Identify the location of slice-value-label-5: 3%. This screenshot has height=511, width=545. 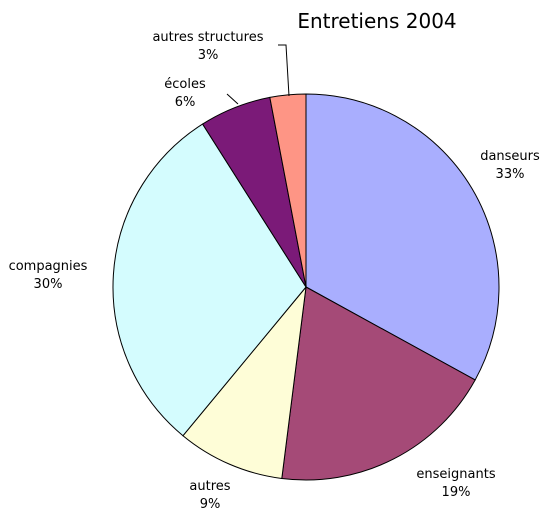
(208, 55).